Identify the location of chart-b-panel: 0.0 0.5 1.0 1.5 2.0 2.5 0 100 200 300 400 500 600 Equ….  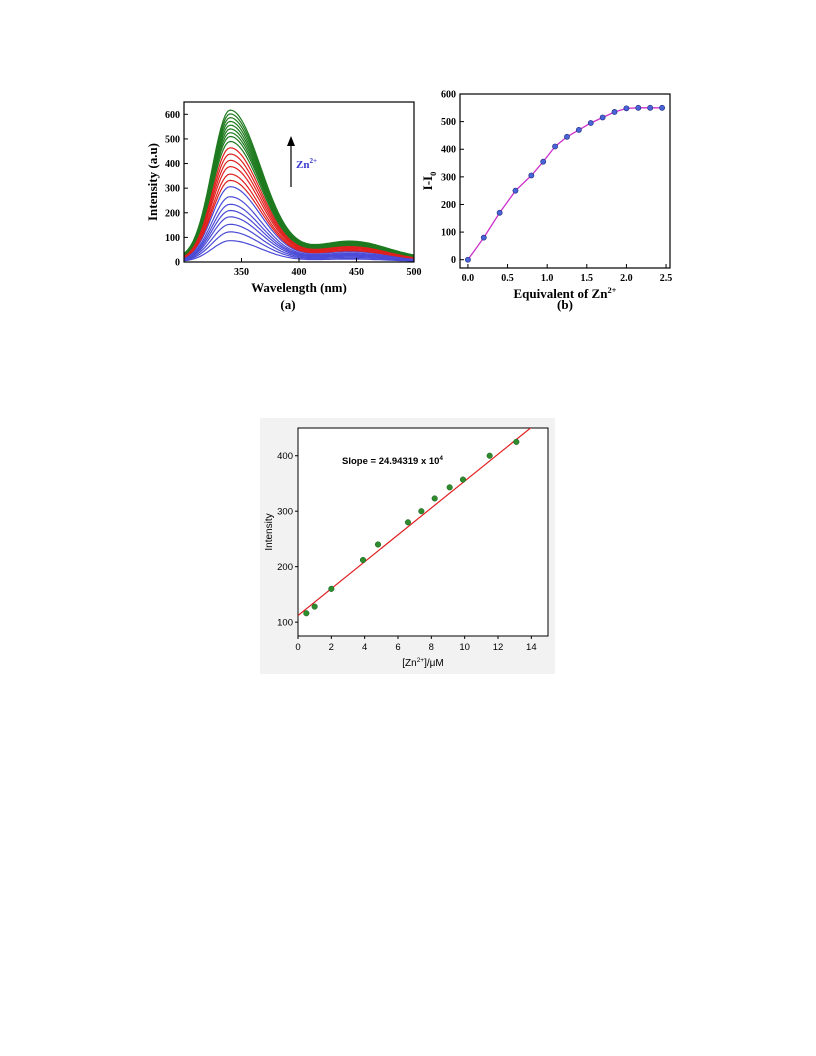
(553, 199).